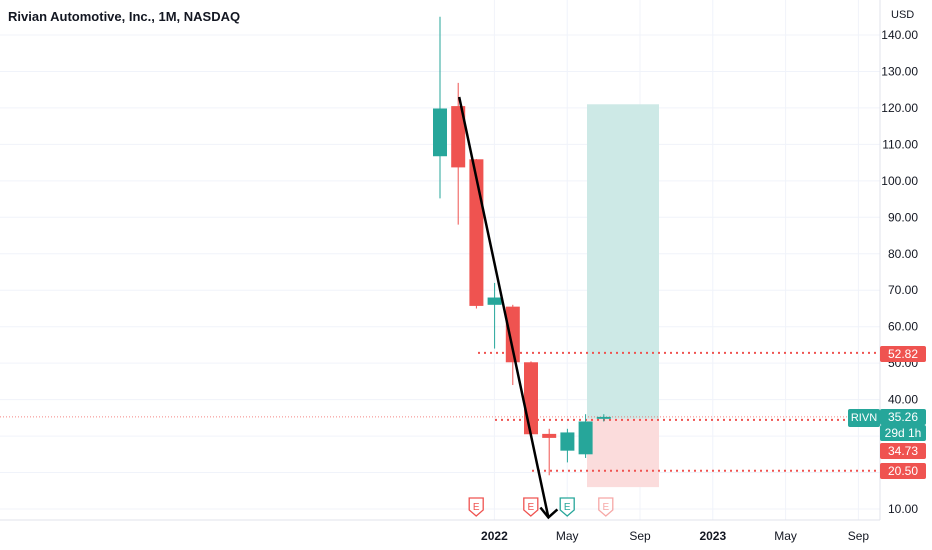 The height and width of the screenshot is (550, 932). What do you see at coordinates (903, 290) in the screenshot?
I see `price-tick-label: 70.00` at bounding box center [903, 290].